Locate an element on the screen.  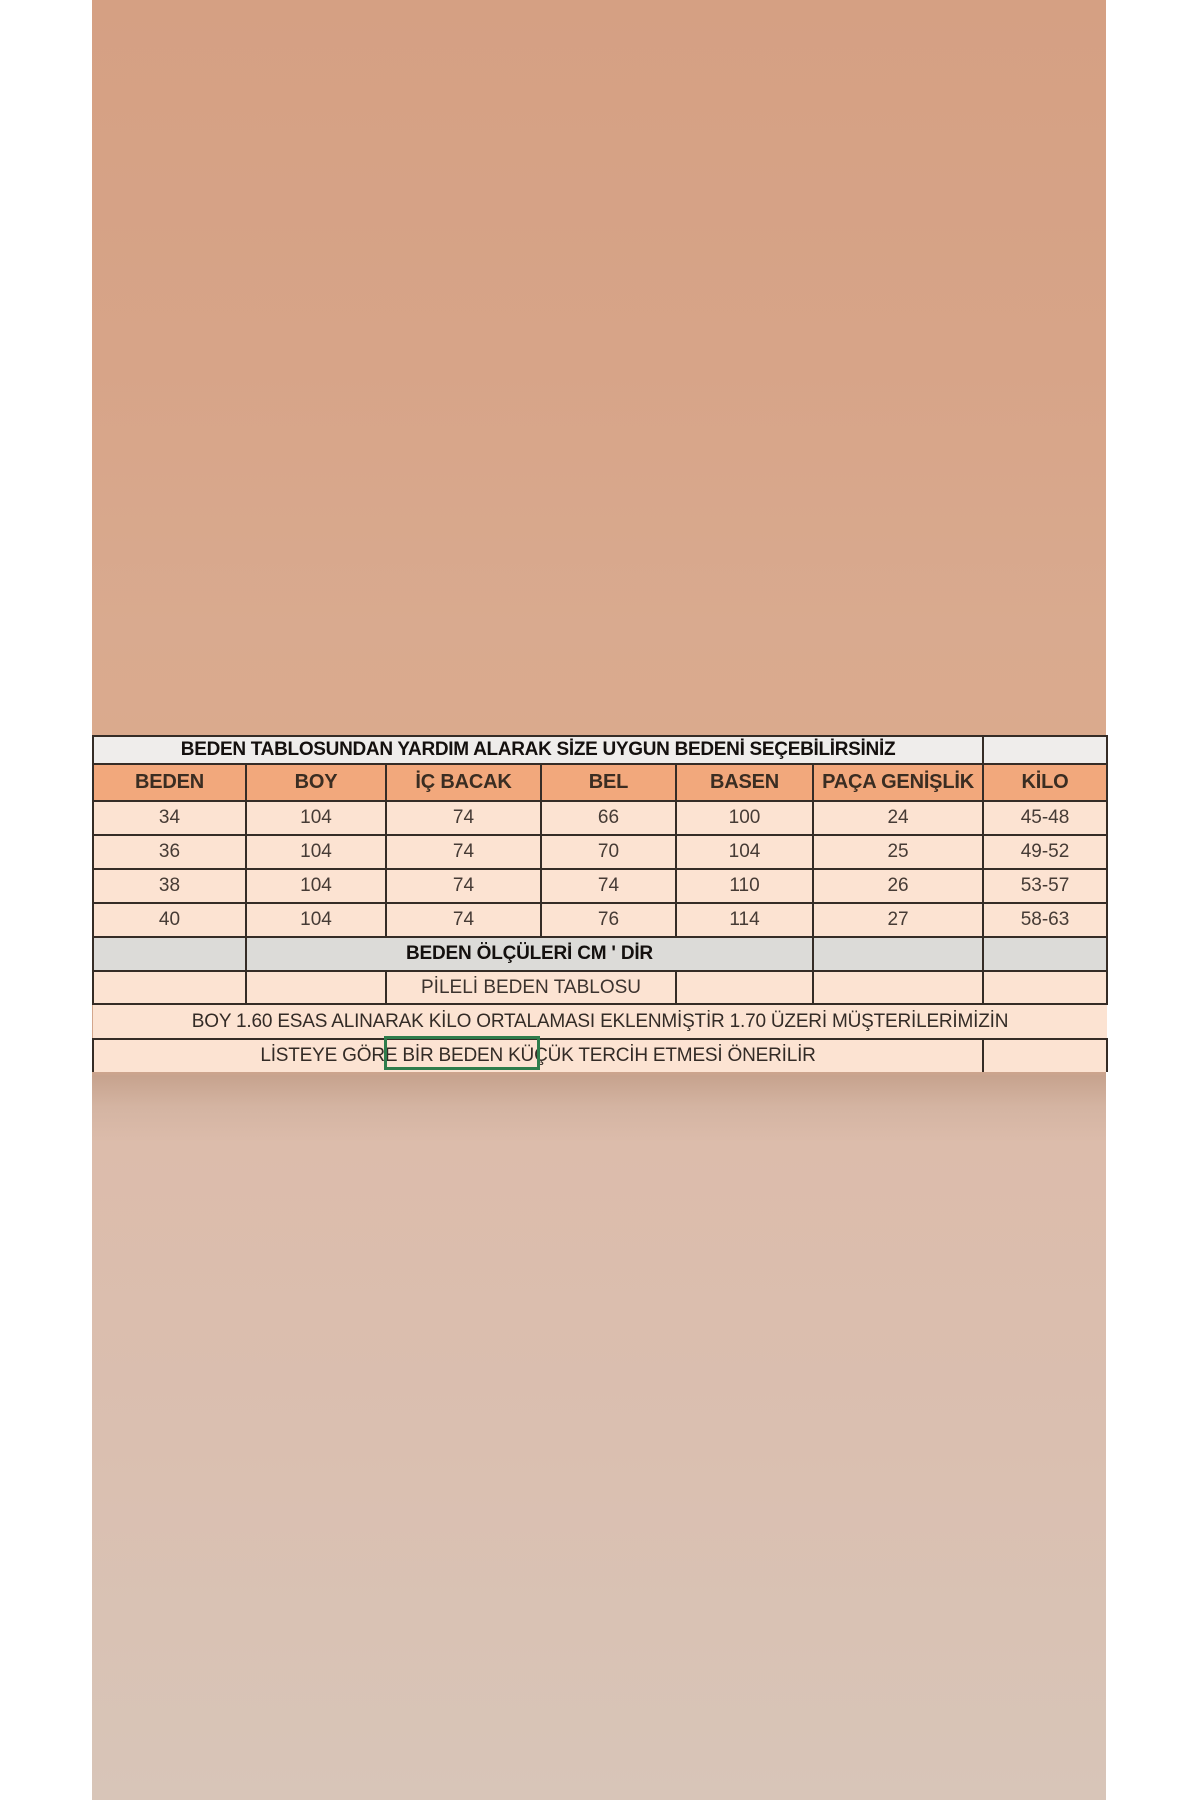
table-title-spacer-cell is located at coordinates (1045, 750).